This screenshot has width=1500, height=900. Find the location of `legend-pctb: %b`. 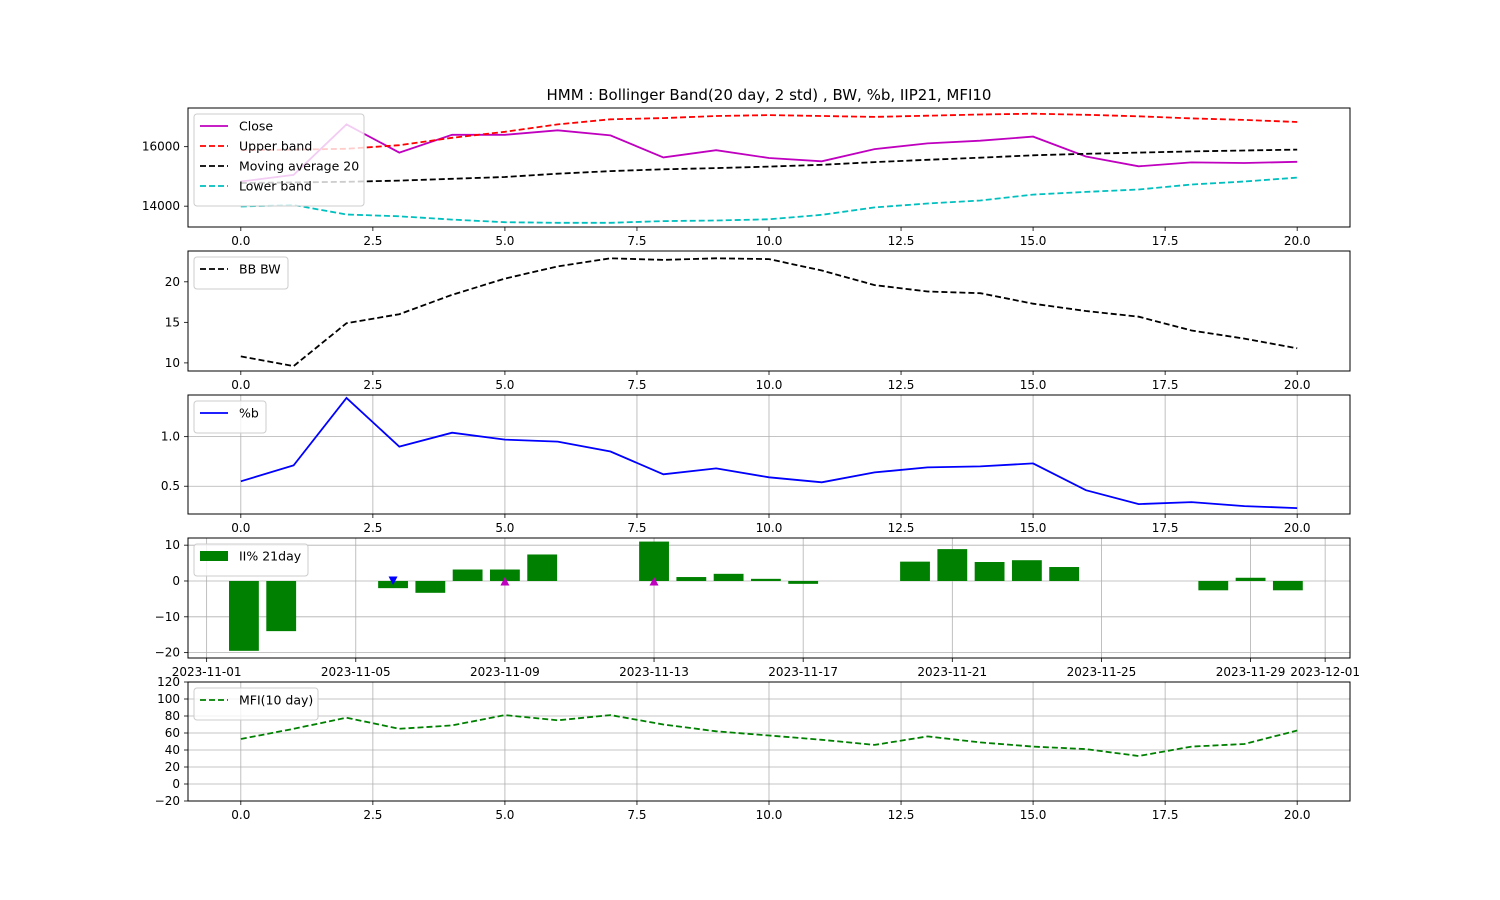

legend-pctb: %b is located at coordinates (230, 417).